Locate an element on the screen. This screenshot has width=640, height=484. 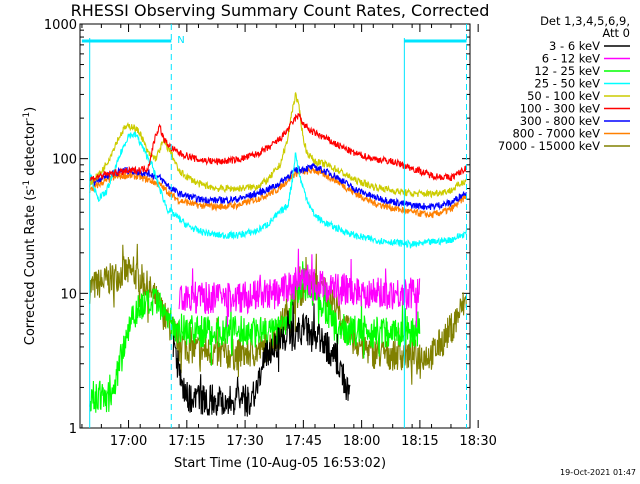
y-tick-label: 1000 is located at coordinates (60, 25).